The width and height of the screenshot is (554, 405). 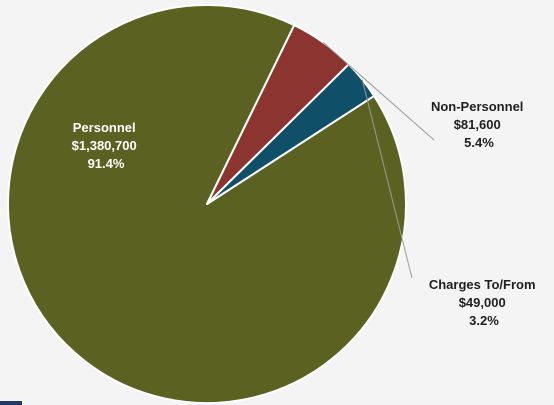 I want to click on label-non-personnel-value: $81,600, so click(x=477, y=124).